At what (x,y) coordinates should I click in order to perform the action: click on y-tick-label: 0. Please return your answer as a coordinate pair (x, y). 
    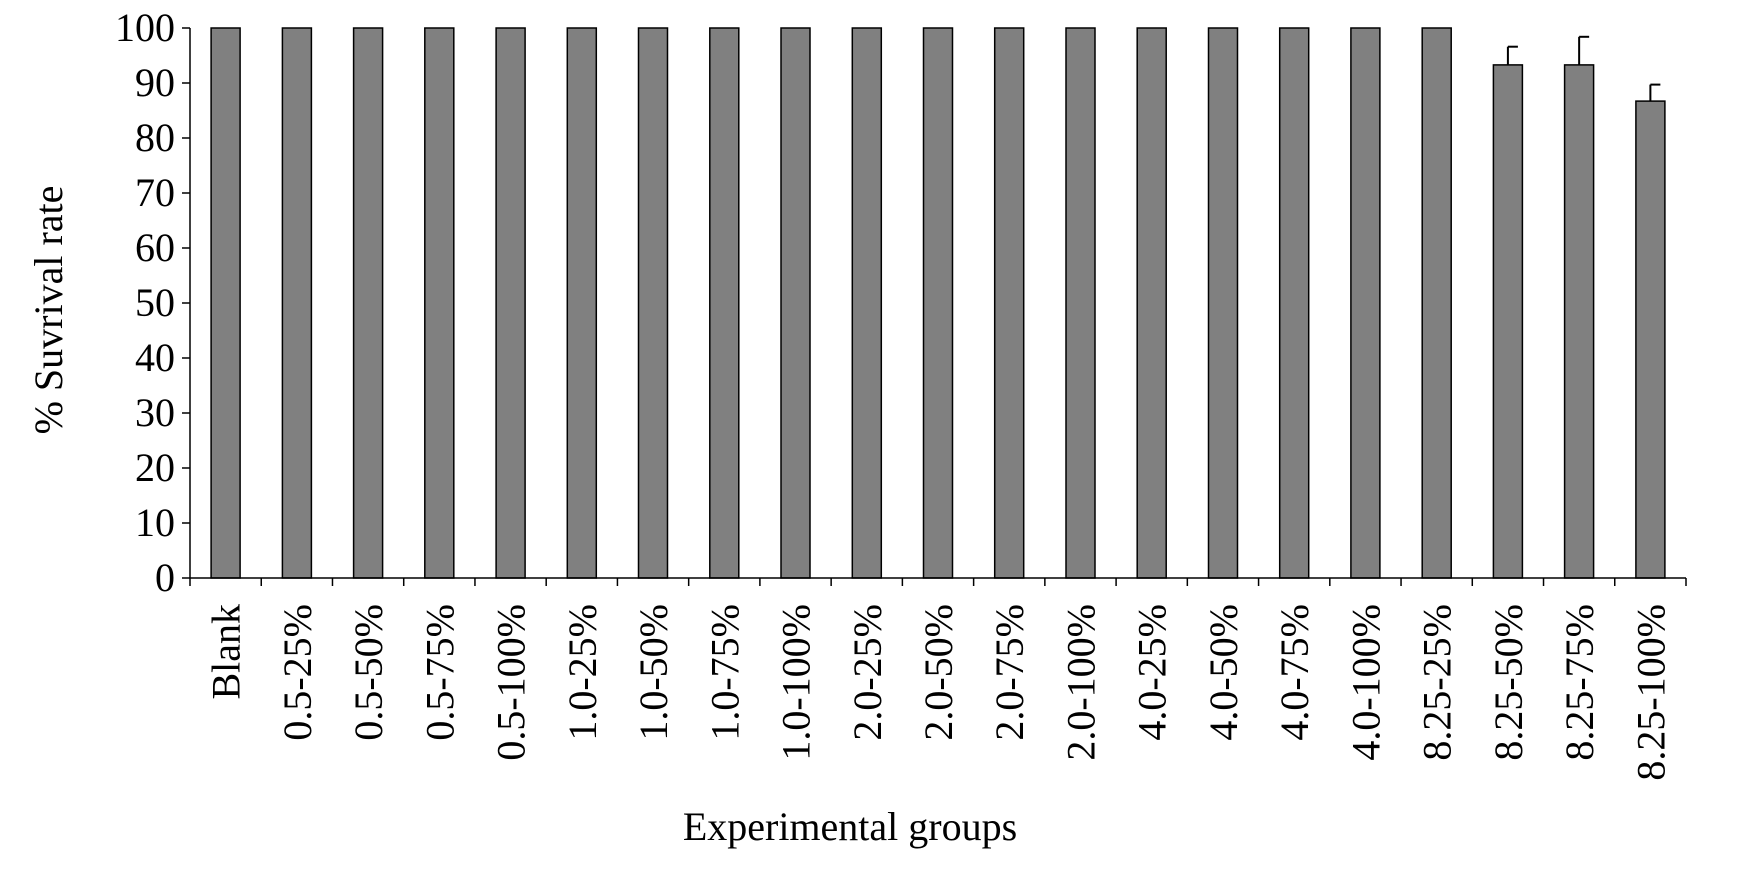
    Looking at the image, I should click on (165, 577).